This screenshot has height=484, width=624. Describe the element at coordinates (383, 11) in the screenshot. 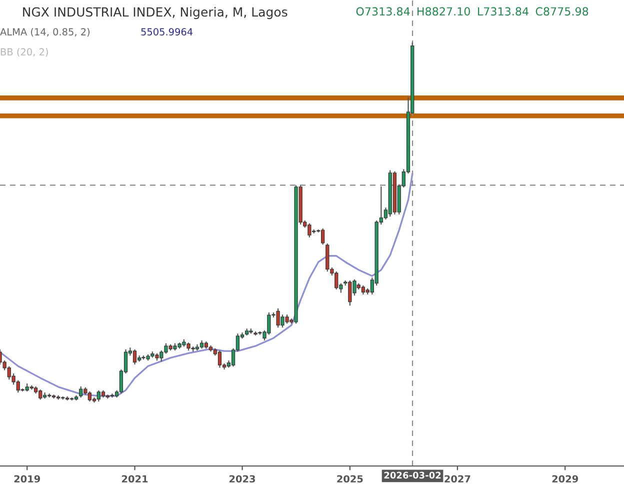

I see `text: O7313.84` at that location.